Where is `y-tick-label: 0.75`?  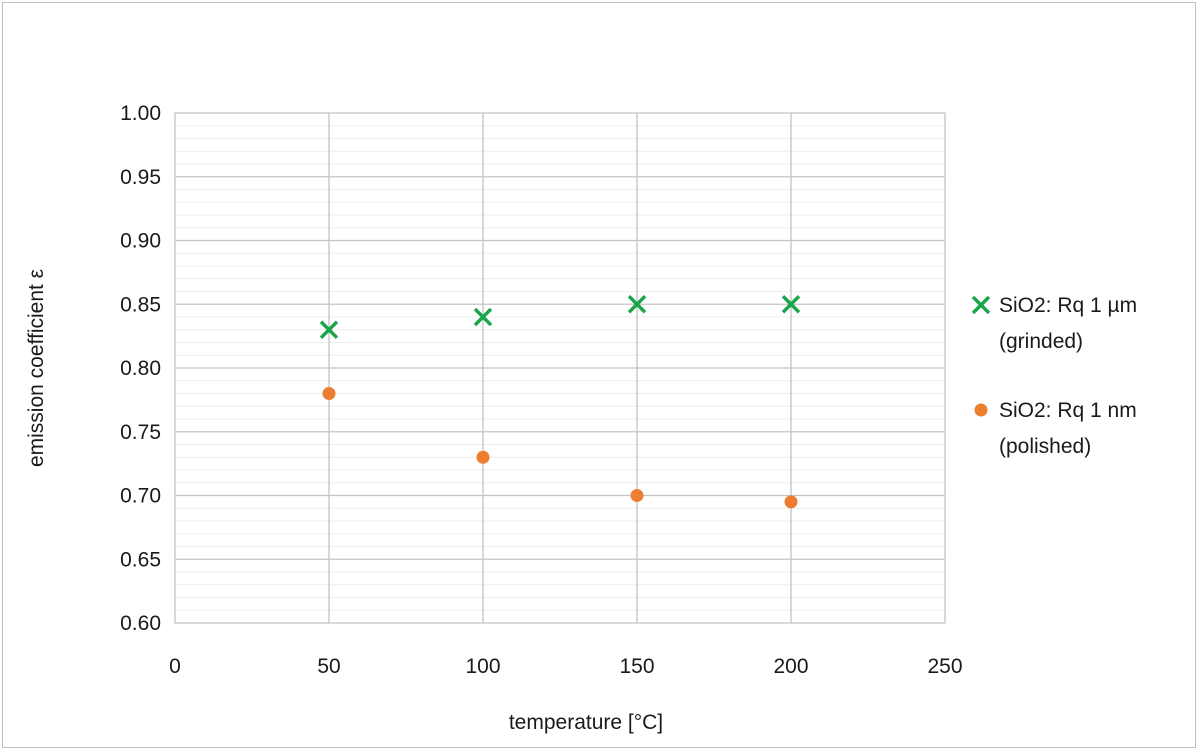
y-tick-label: 0.75 is located at coordinates (140, 432).